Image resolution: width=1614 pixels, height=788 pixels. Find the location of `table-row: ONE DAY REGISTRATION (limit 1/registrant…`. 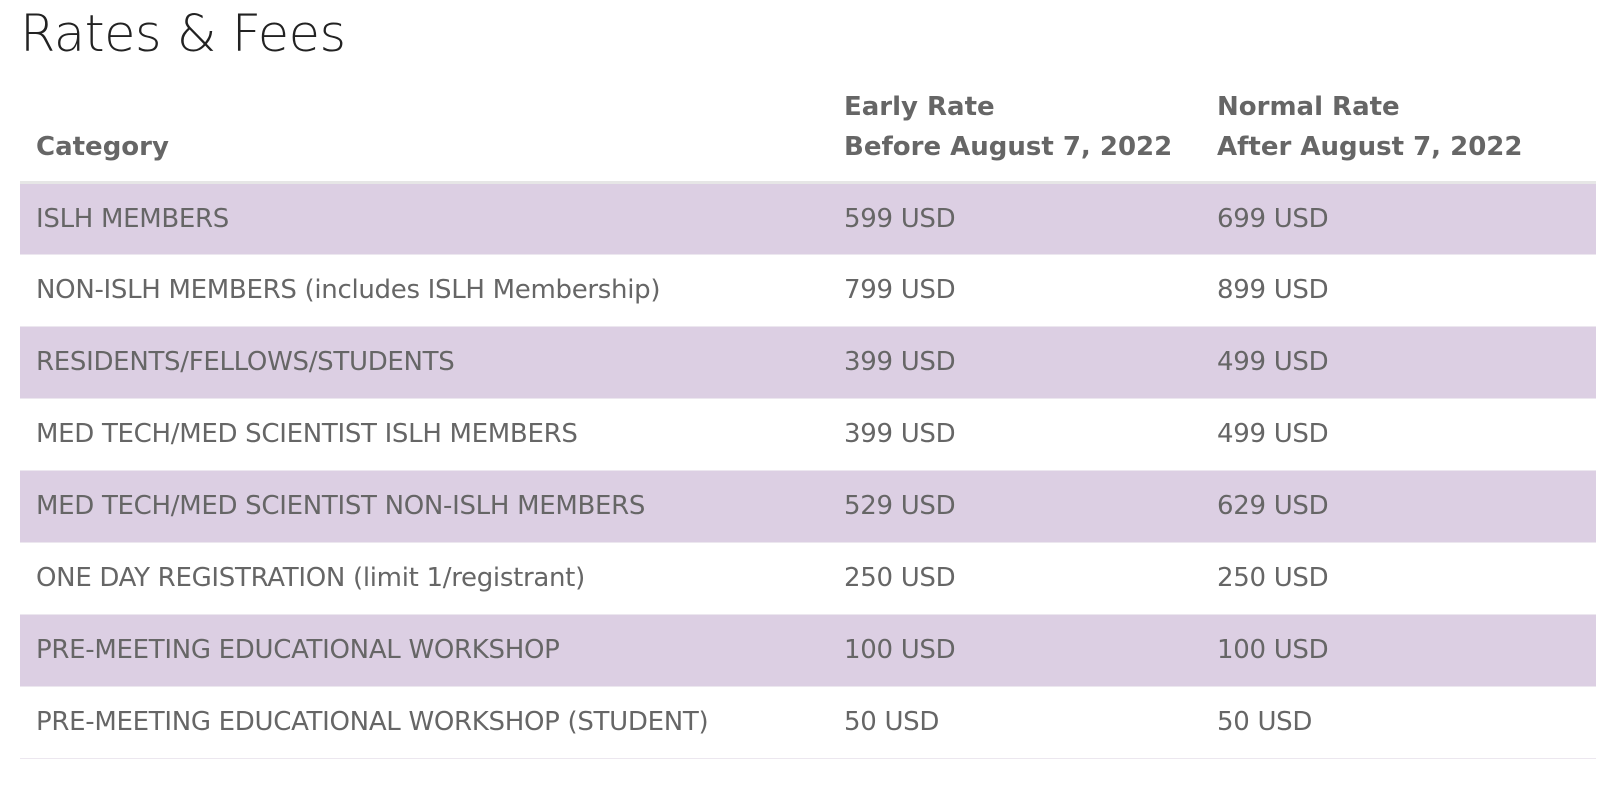

table-row: ONE DAY REGISTRATION (limit 1/registrant… is located at coordinates (808, 578).